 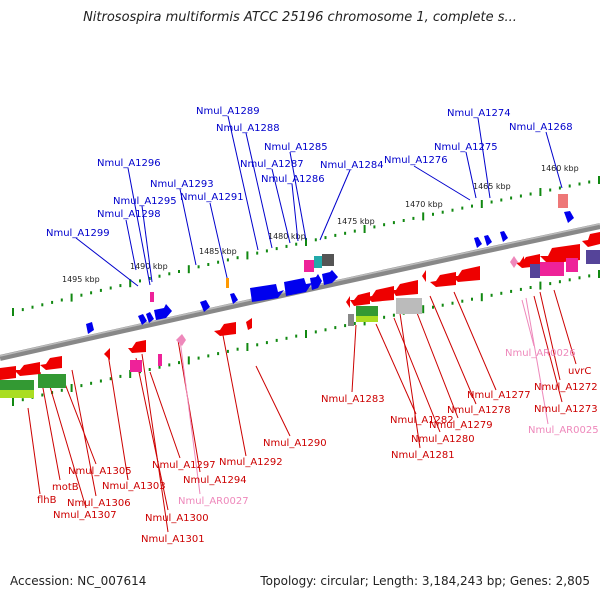 I want to click on leader-nmul-ar0026, so click(x=528, y=323).